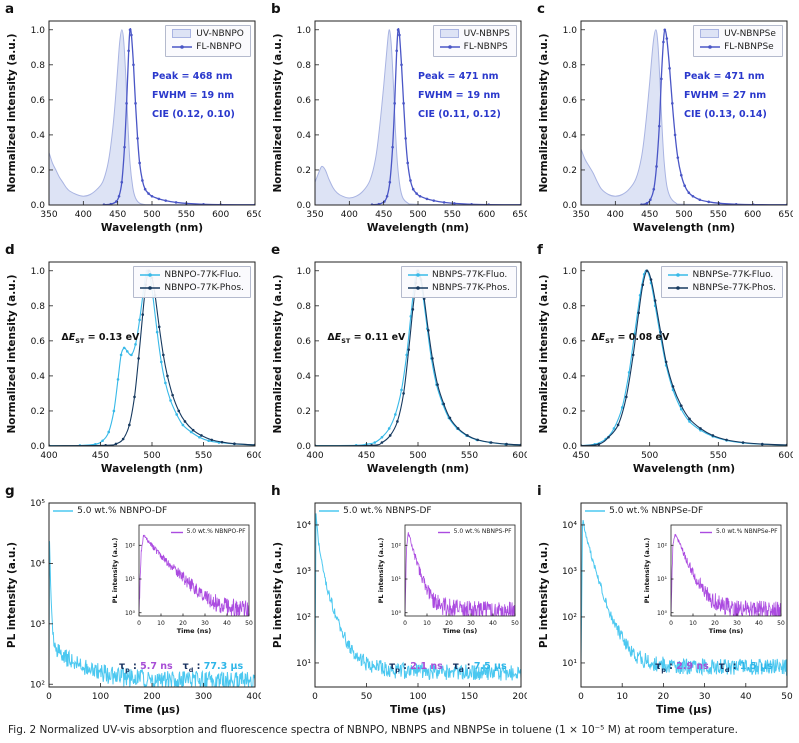  What do you see at coordinates (474, 532) in the screenshot?
I see `legend: 5.0 wt.% NBNPS-PF` at bounding box center [474, 532].